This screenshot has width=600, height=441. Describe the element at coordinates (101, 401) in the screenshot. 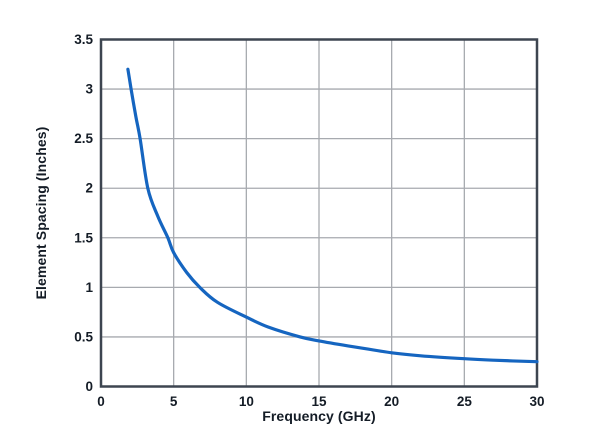

I see `x-tick-label-0: 0` at that location.